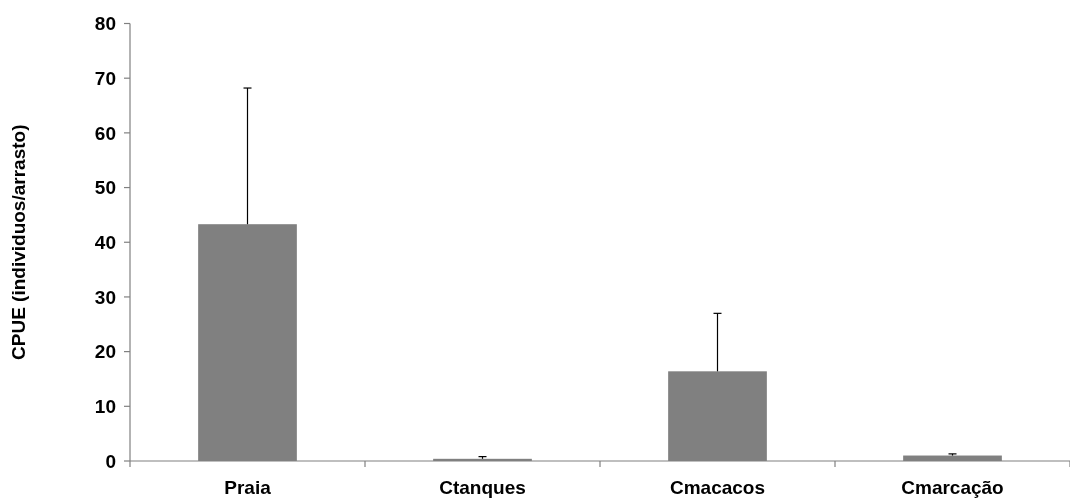 This screenshot has width=1070, height=502. I want to click on y-tick-label: 10, so click(105, 406).